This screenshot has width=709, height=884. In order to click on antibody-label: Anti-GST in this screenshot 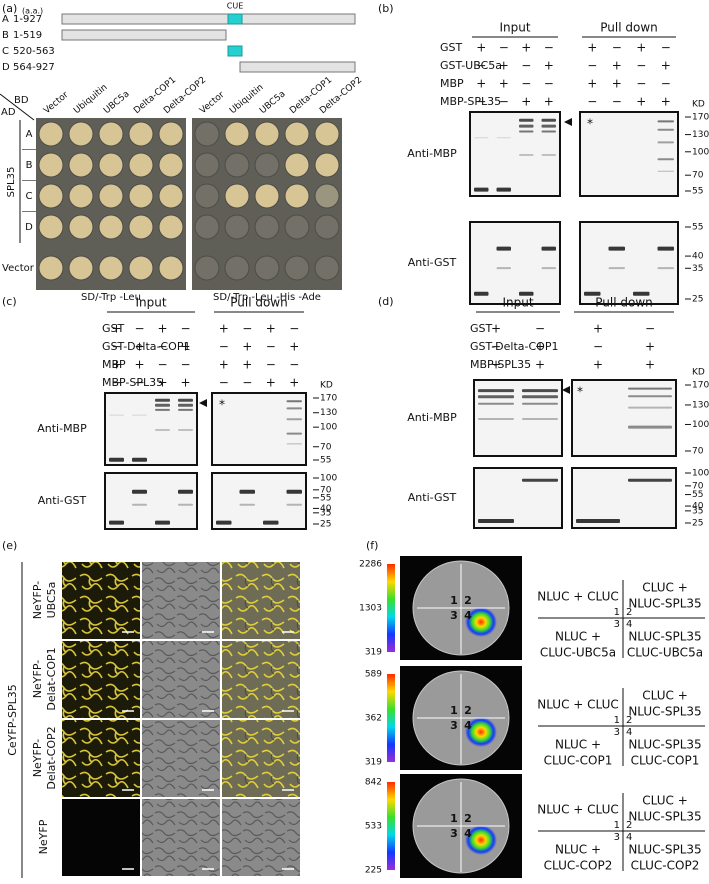, I will do `click(432, 262)`.